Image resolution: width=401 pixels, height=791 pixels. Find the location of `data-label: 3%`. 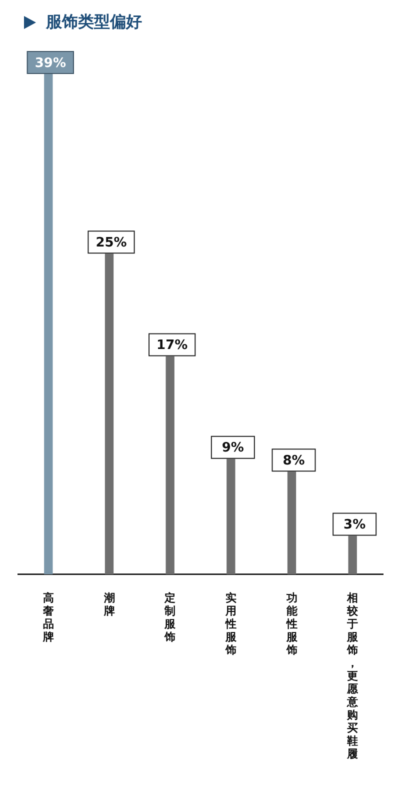

data-label: 3% is located at coordinates (355, 525).